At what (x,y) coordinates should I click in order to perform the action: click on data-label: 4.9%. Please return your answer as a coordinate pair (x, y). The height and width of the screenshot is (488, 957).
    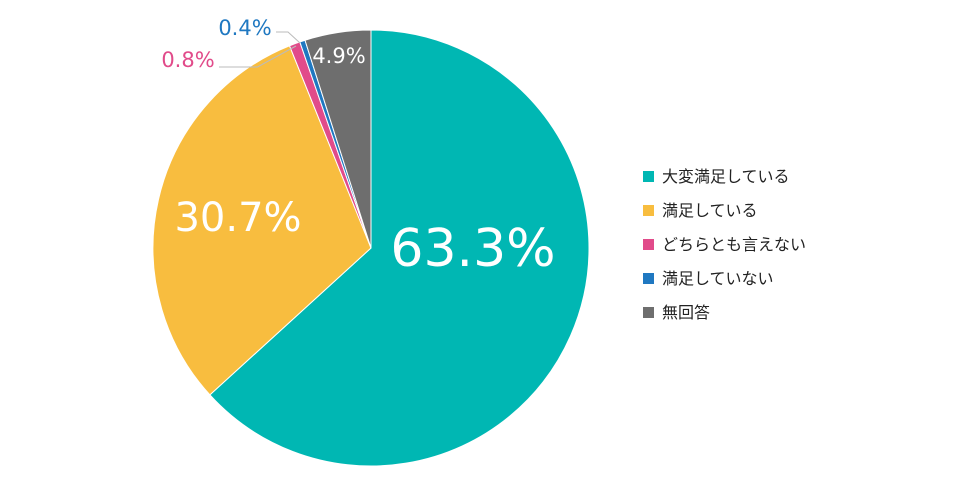
    Looking at the image, I should click on (338, 56).